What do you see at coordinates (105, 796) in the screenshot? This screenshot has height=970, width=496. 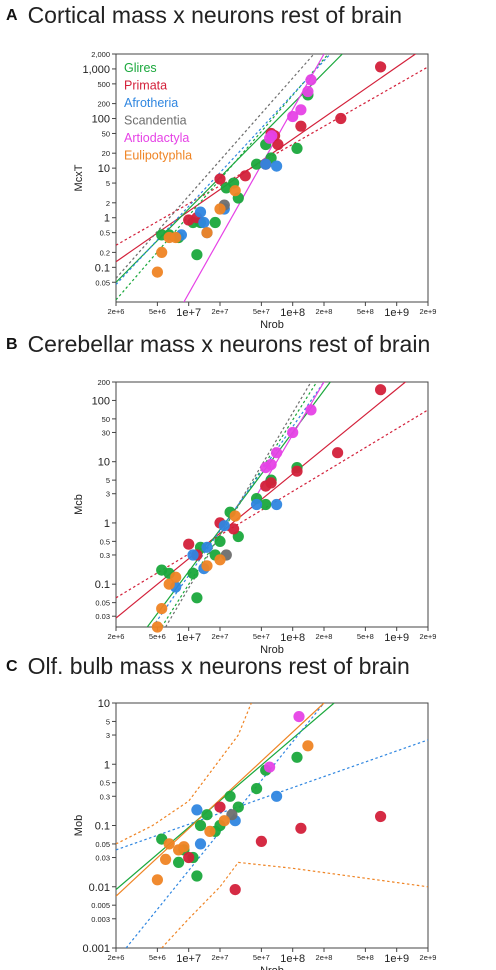 I see `y-tick-label: 0.3` at bounding box center [105, 796].